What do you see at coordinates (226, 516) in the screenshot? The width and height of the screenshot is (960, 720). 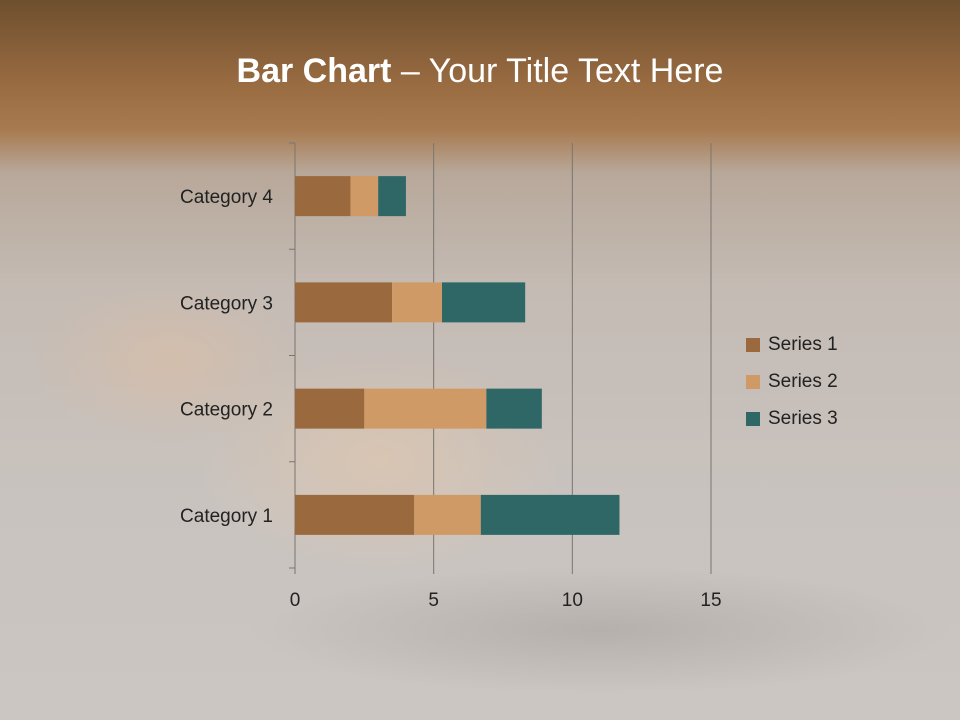 I see `category-label: Category 1` at bounding box center [226, 516].